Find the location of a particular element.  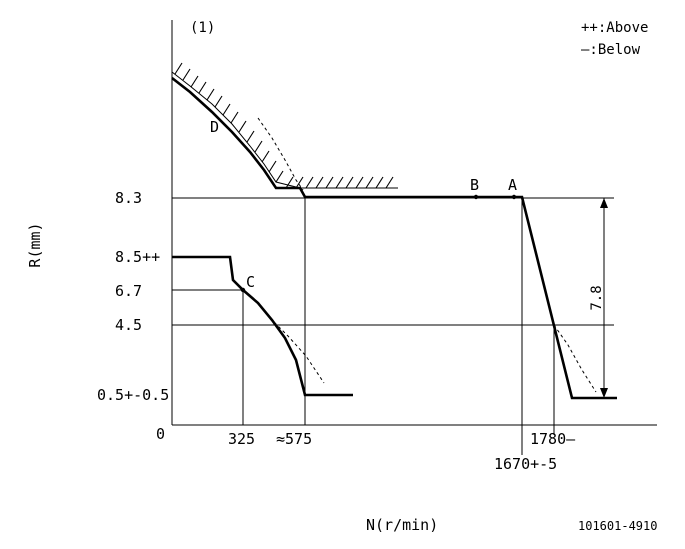

legend-above: ++:Above is located at coordinates (614, 28).